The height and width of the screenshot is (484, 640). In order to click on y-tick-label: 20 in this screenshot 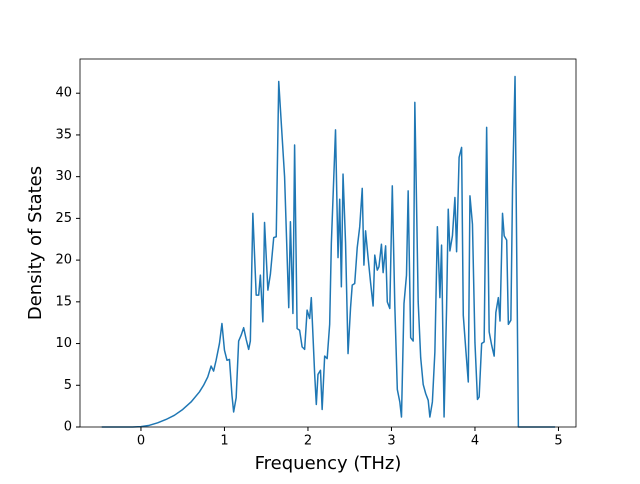, I will do `click(63, 260)`.